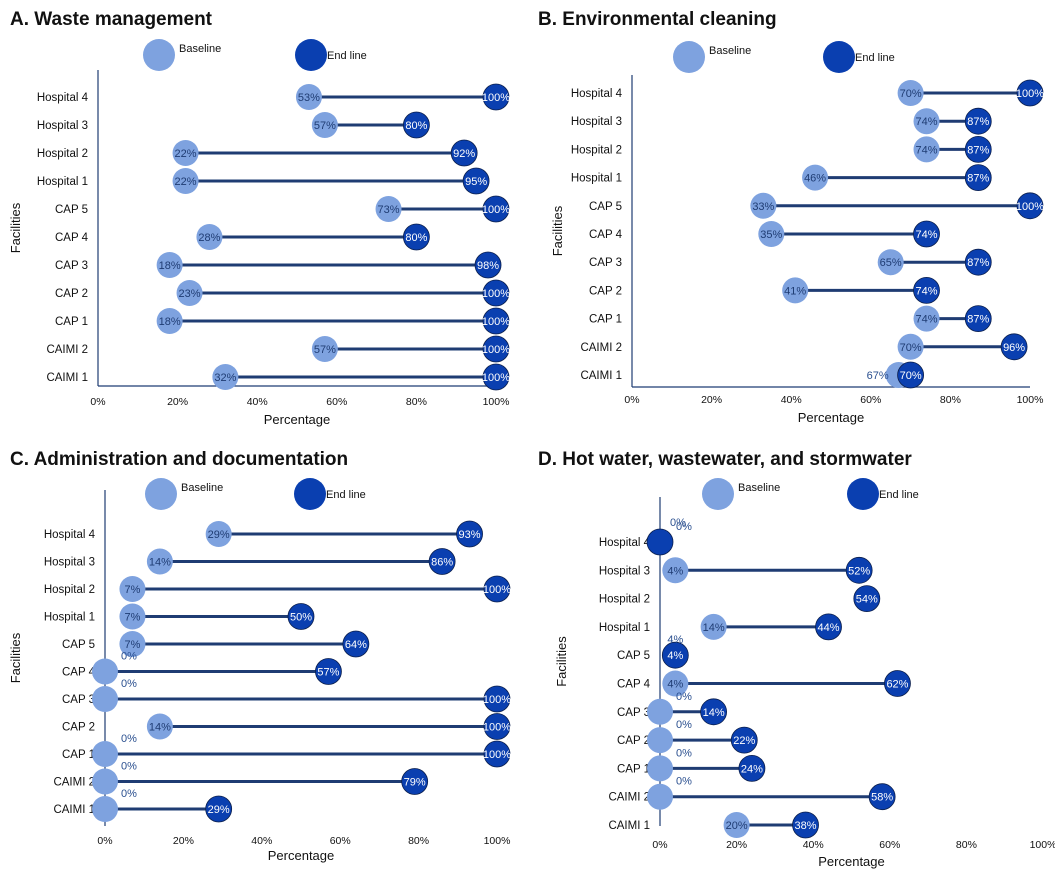 The width and height of the screenshot is (1055, 869). I want to click on endline-value-label: 29%, so click(219, 810).